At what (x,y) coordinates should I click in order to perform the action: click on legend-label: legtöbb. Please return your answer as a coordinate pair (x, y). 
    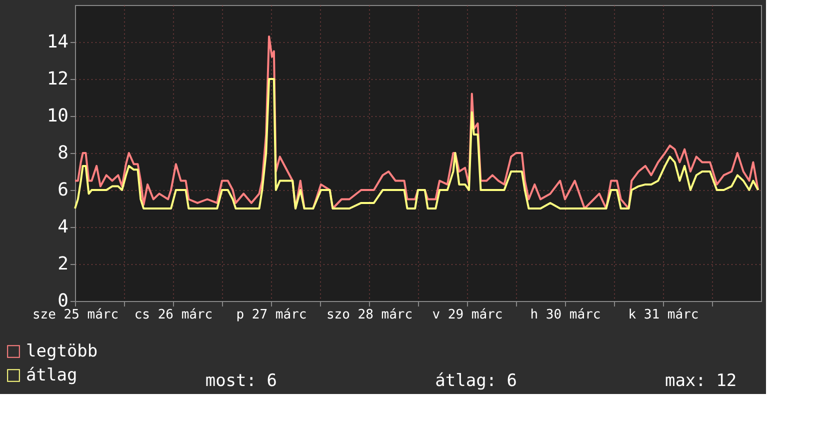
    Looking at the image, I should click on (62, 352).